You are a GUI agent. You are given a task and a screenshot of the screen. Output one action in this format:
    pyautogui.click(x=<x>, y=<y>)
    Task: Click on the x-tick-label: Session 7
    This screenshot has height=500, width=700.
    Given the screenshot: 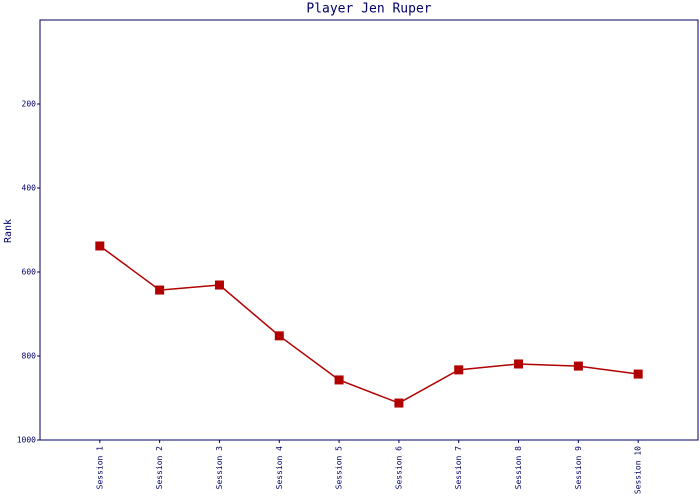 What is the action you would take?
    pyautogui.click(x=458, y=468)
    